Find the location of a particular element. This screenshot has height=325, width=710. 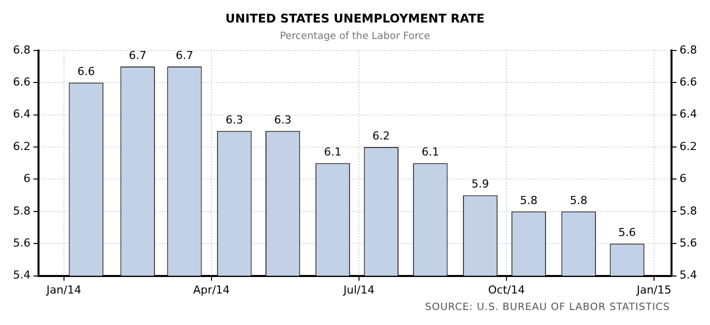

x-tick-label: Oct/14 is located at coordinates (506, 289).